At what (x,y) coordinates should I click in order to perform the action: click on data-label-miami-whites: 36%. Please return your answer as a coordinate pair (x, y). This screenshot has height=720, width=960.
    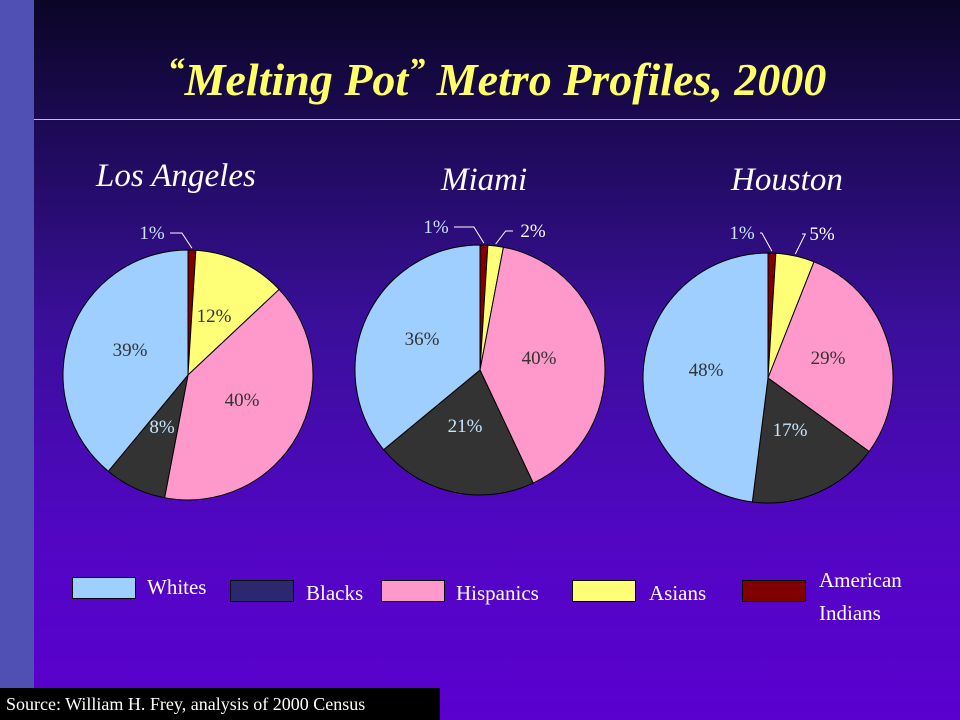
    Looking at the image, I should click on (422, 339).